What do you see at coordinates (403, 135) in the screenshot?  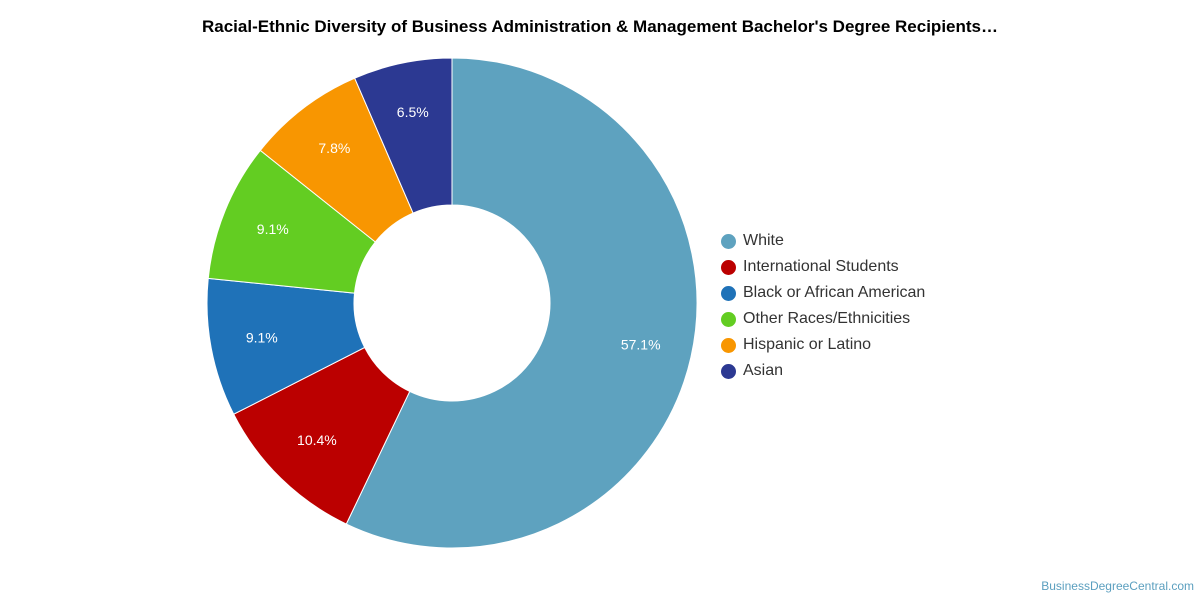 I see `slice-asian` at bounding box center [403, 135].